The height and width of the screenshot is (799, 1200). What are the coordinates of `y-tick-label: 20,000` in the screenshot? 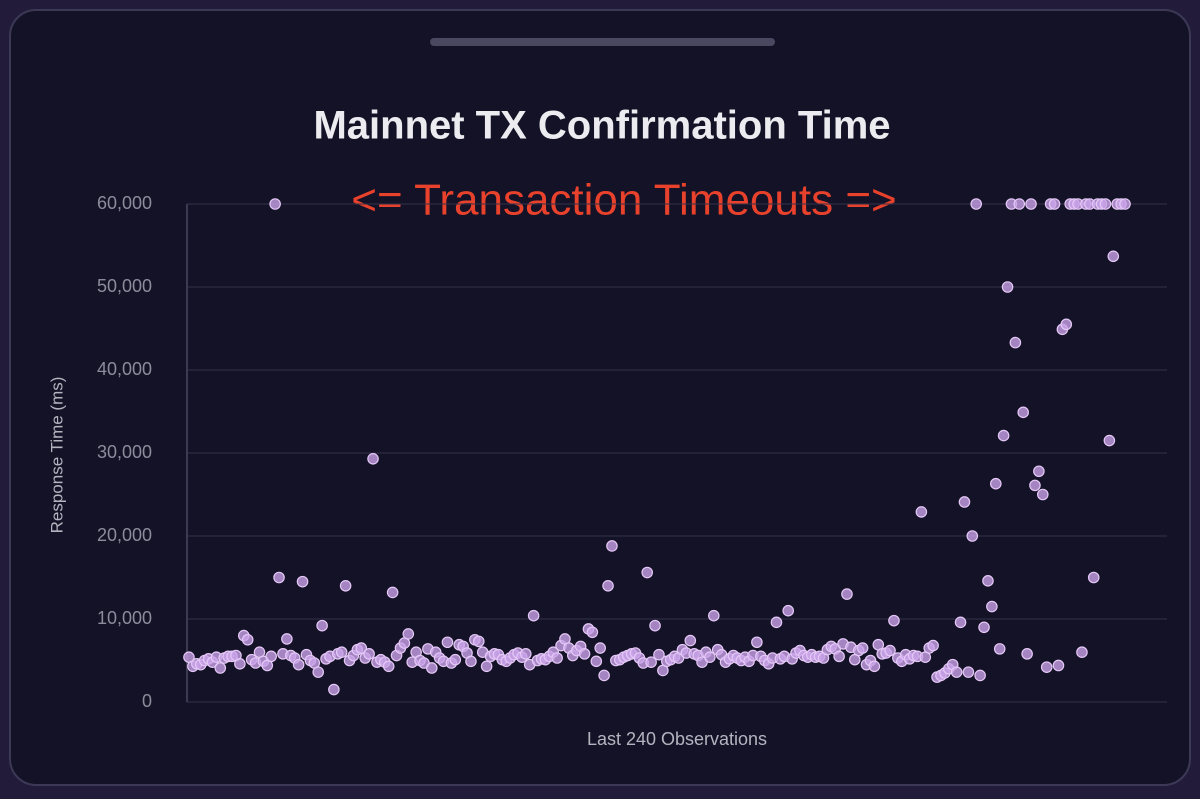 It's located at (124, 535).